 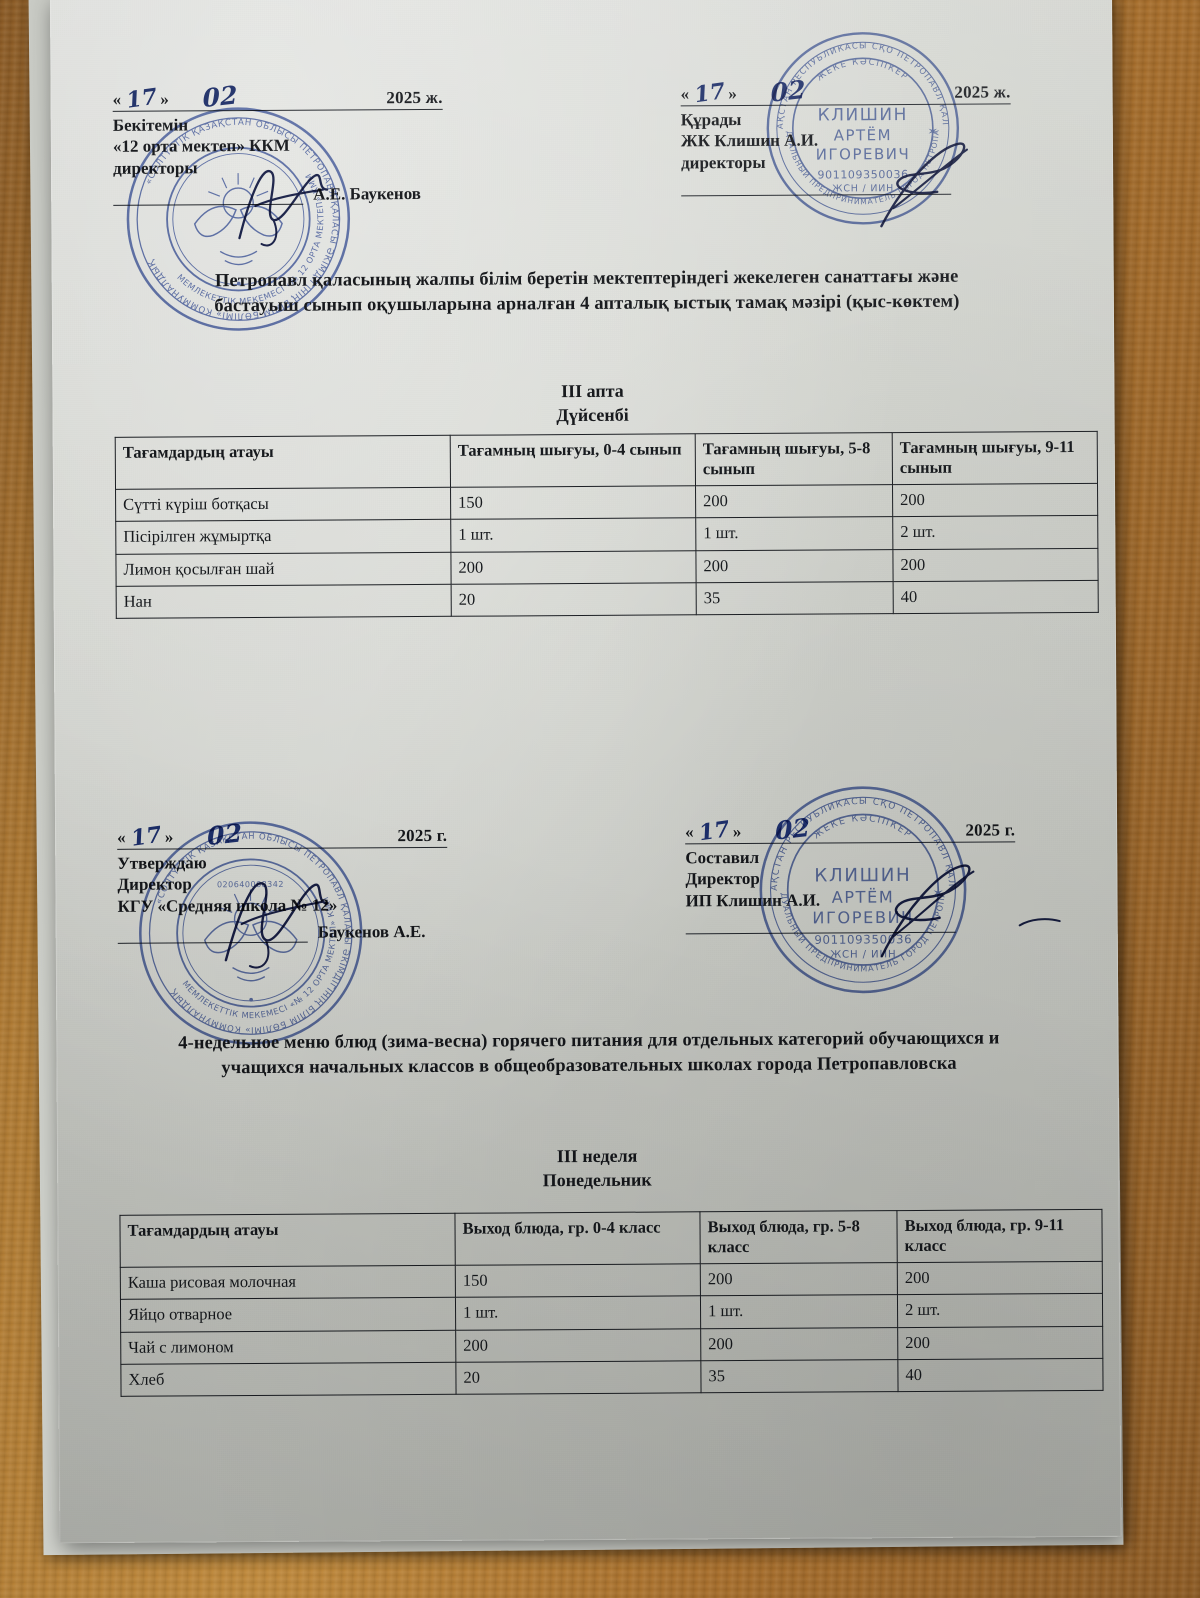 What do you see at coordinates (367, 193) in the screenshot?
I see `signatory-name: А.Е. Баукенов` at bounding box center [367, 193].